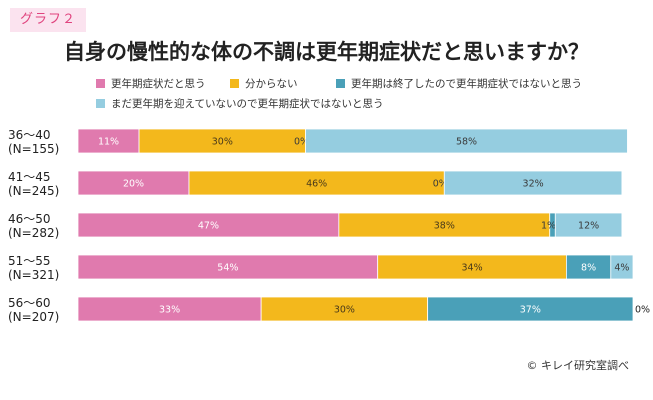 The width and height of the screenshot is (653, 400). I want to click on legend-item-unsure: 分からない, so click(264, 83).